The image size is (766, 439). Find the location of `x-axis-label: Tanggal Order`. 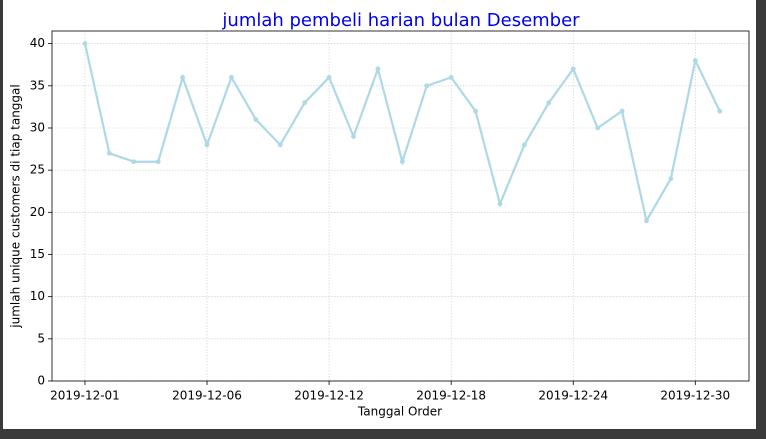

x-axis-label: Tanggal Order is located at coordinates (399, 412).